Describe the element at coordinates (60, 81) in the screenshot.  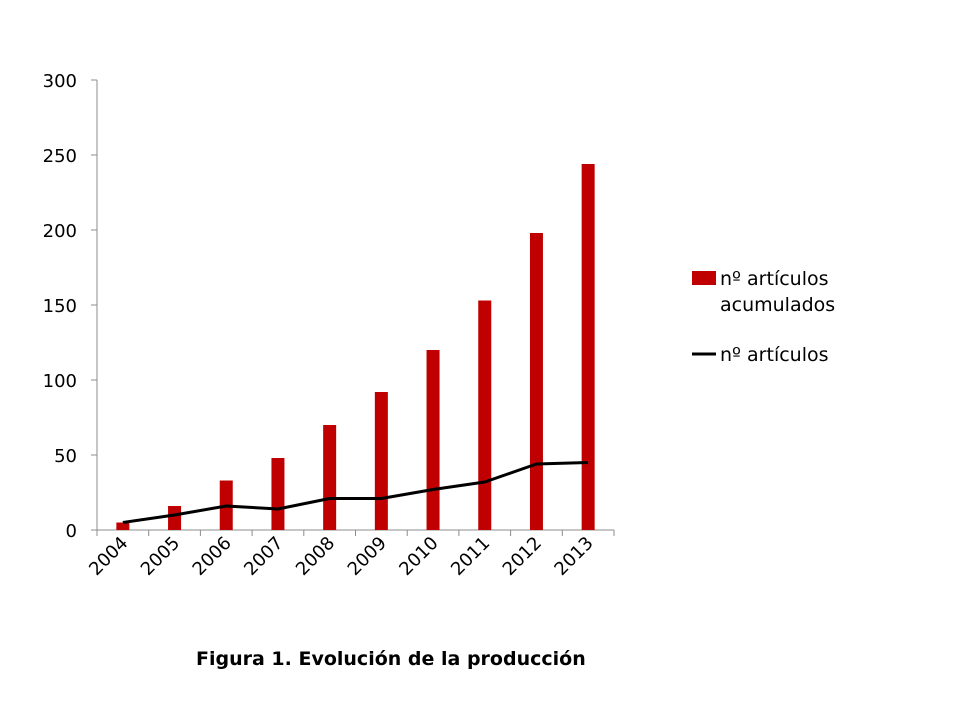
I see `y-tick-label: 300` at that location.